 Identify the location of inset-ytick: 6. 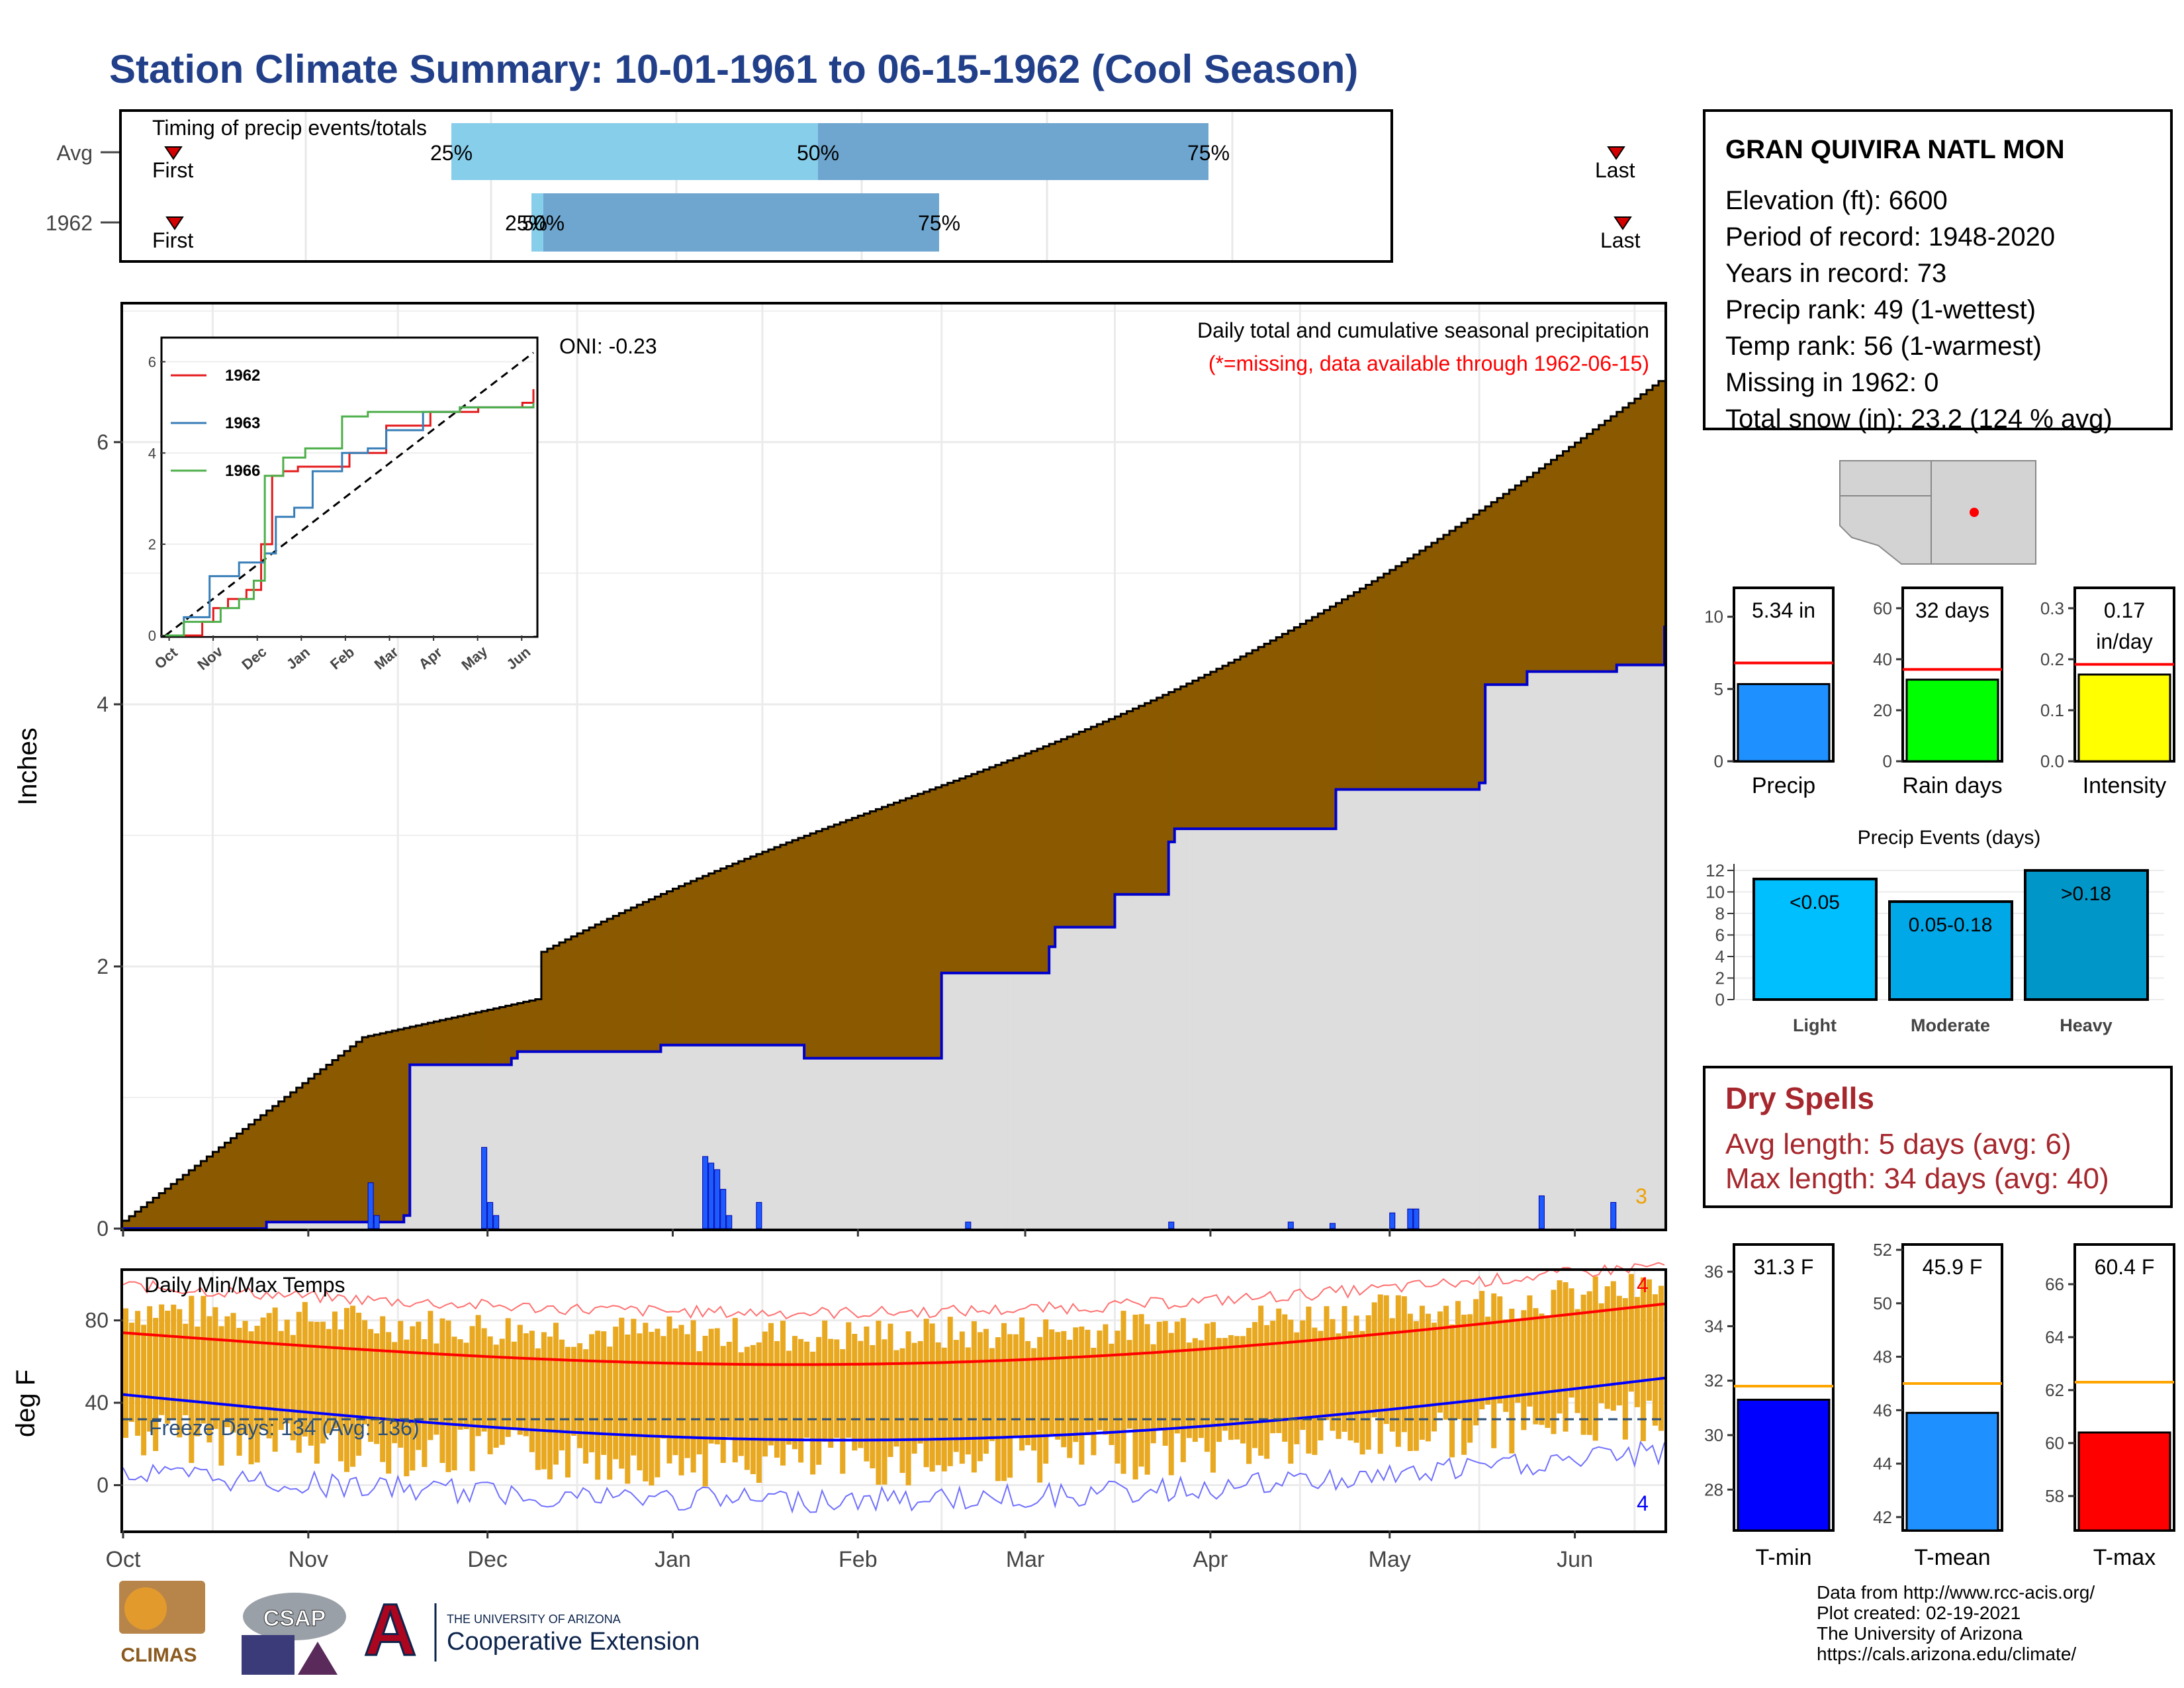
(152, 361).